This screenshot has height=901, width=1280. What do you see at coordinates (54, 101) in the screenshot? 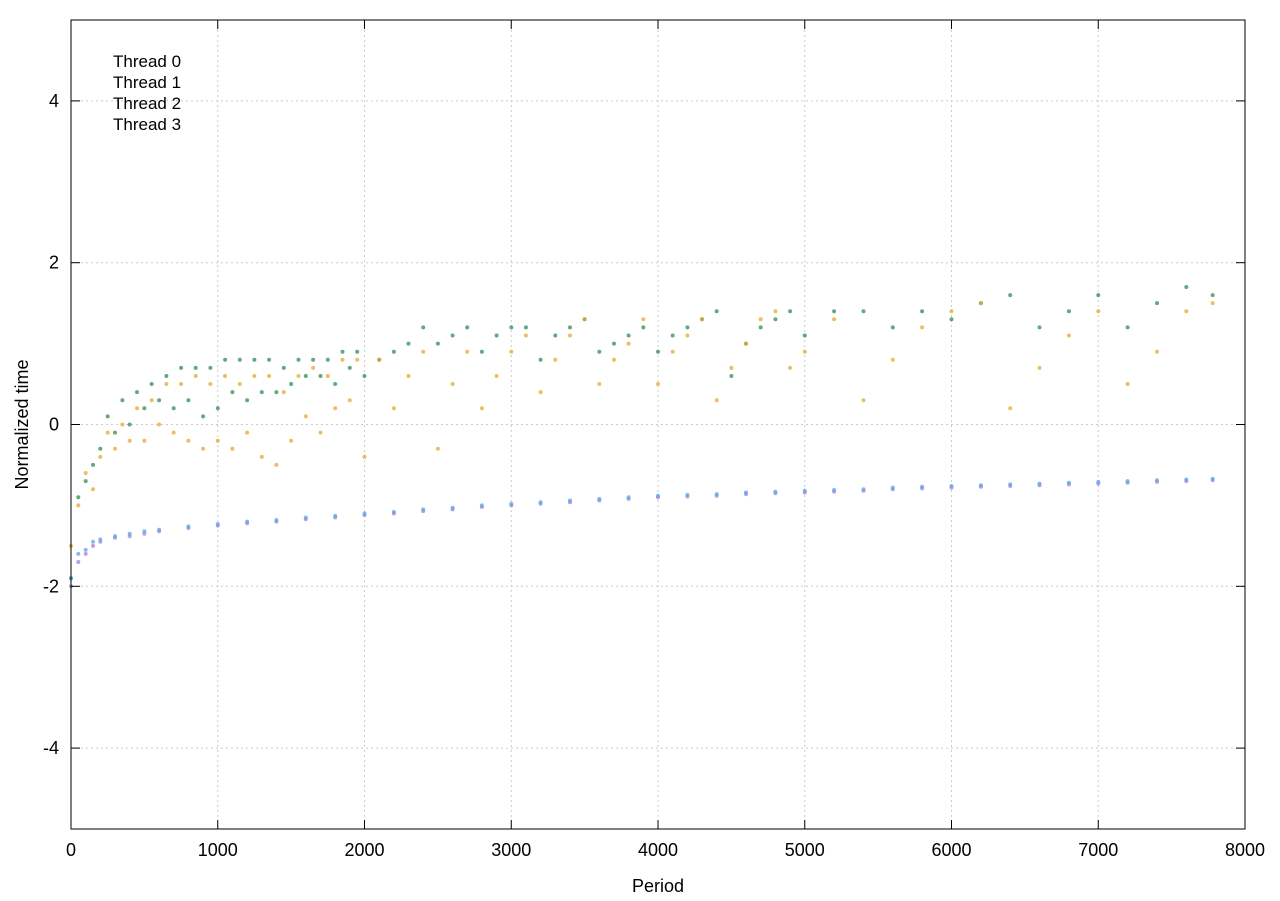
I see `y-tick-label: 4` at bounding box center [54, 101].